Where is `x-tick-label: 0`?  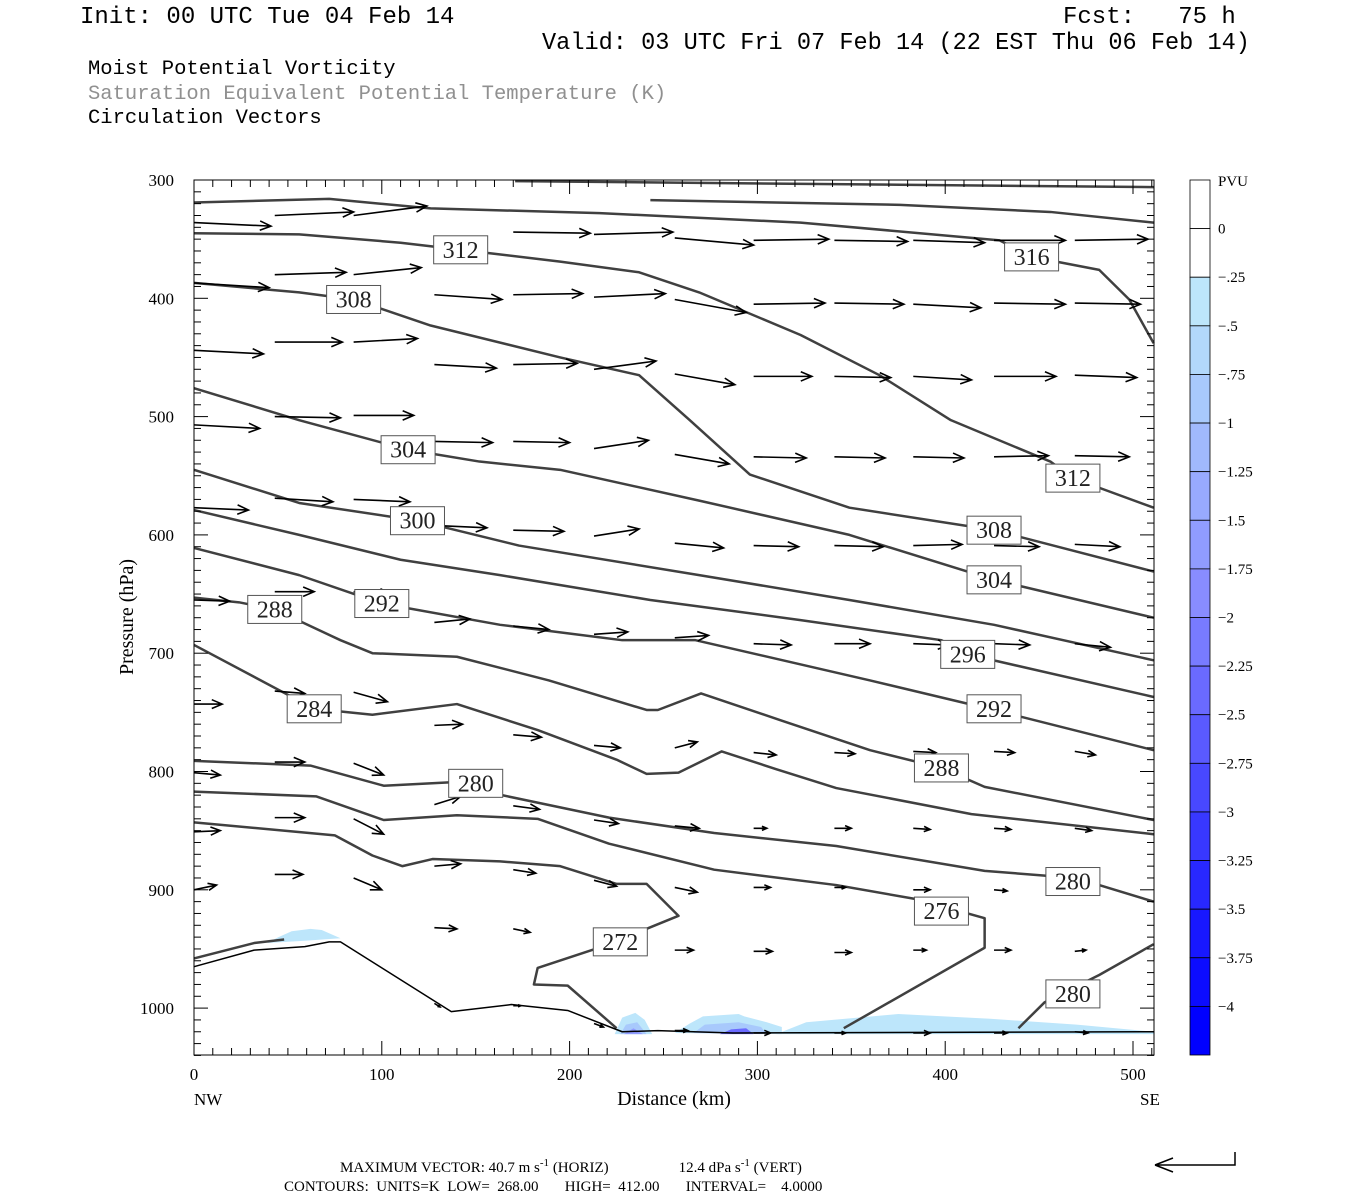
x-tick-label: 0 is located at coordinates (194, 1074).